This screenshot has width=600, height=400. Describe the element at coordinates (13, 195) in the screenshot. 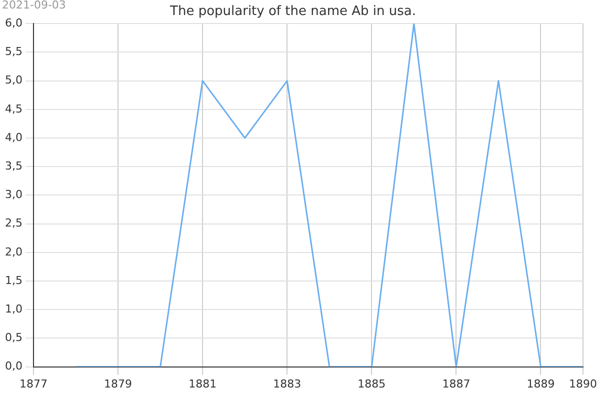

I see `y-tick-label: 3,0` at that location.